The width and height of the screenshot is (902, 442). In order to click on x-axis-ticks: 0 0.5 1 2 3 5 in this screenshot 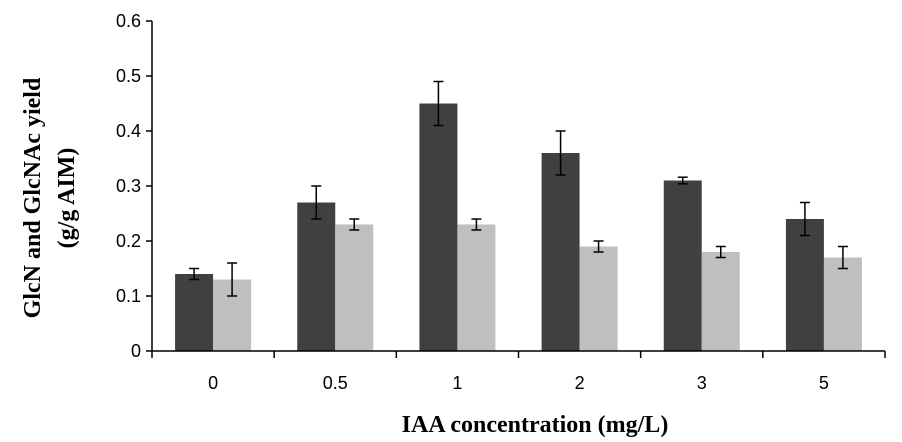, I will do `click(518, 372)`.